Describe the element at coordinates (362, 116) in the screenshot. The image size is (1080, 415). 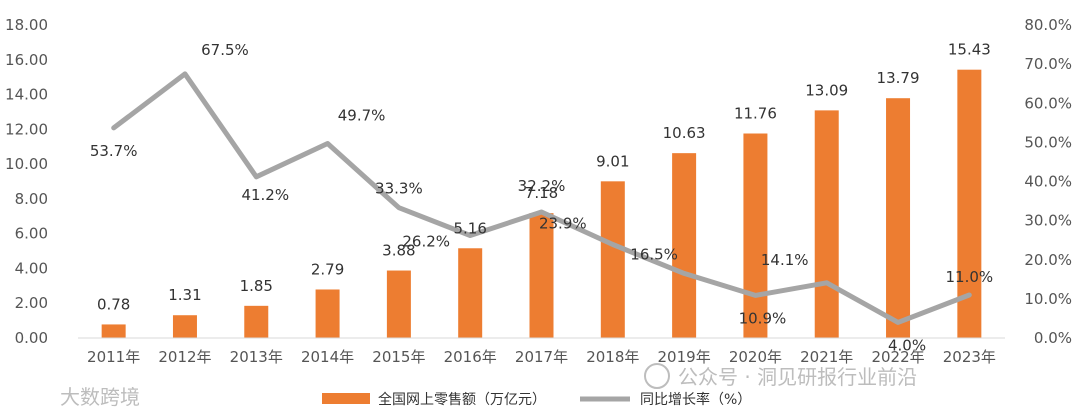
I see `line-value-label: 49.7%` at that location.